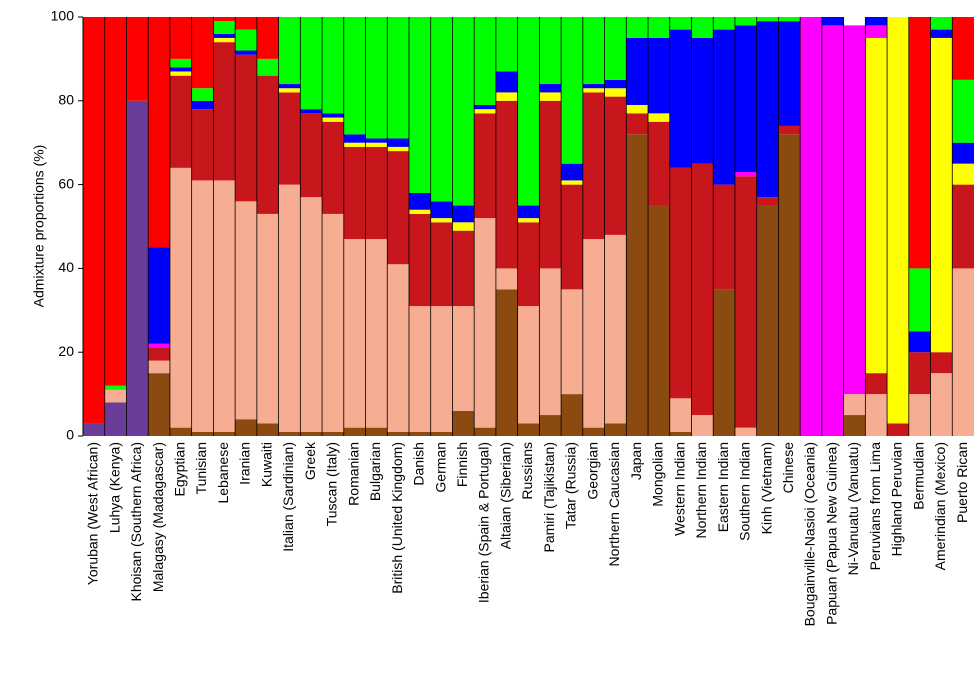 This screenshot has height=691, width=974. I want to click on x-tick-label: British (United Kingdom), so click(397, 518).